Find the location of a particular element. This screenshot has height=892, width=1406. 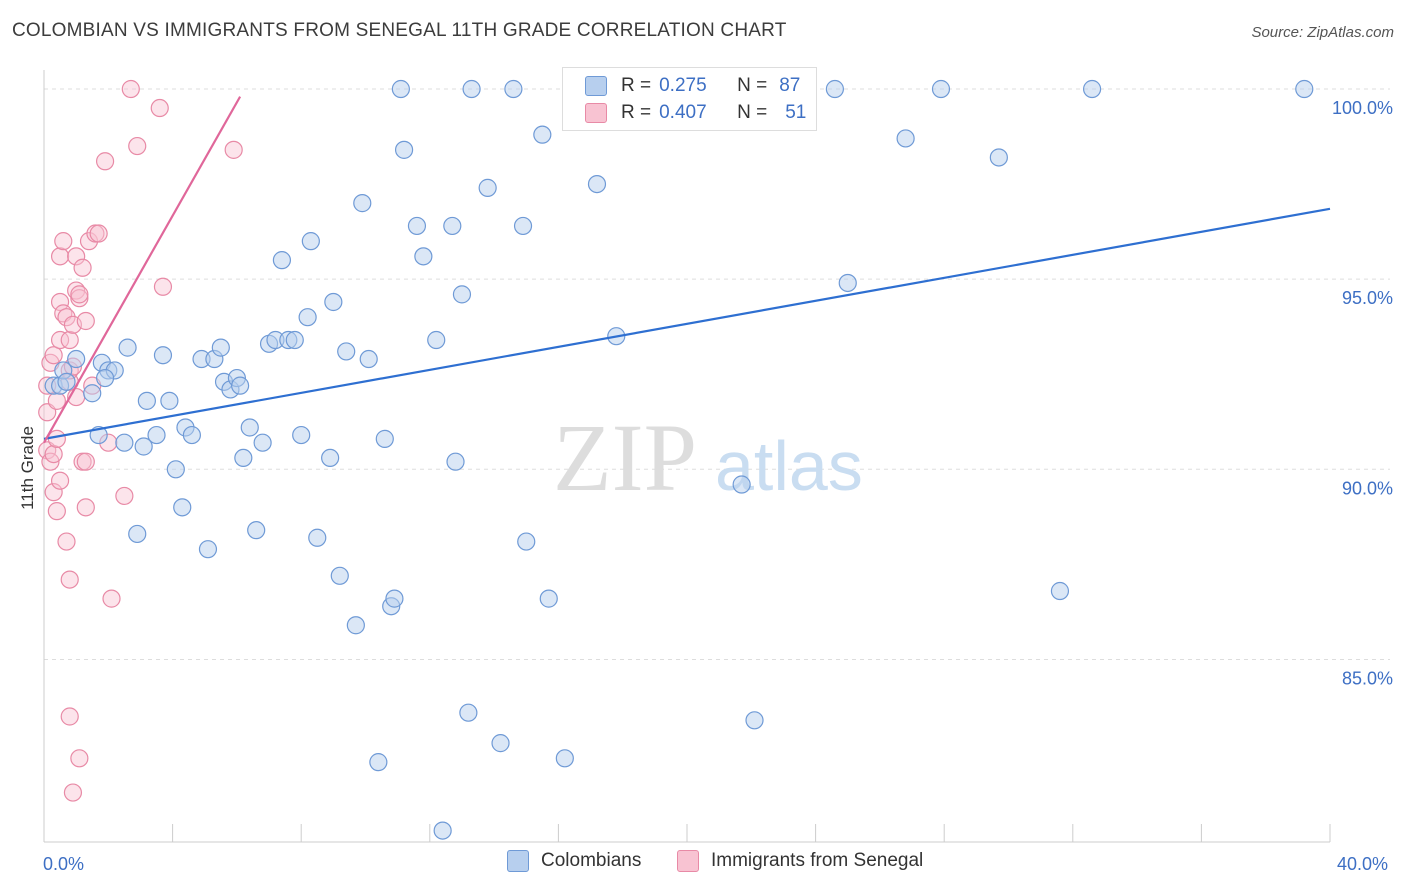

series-legend-senegal: Immigrants from Senegal is located at coordinates (800, 861).